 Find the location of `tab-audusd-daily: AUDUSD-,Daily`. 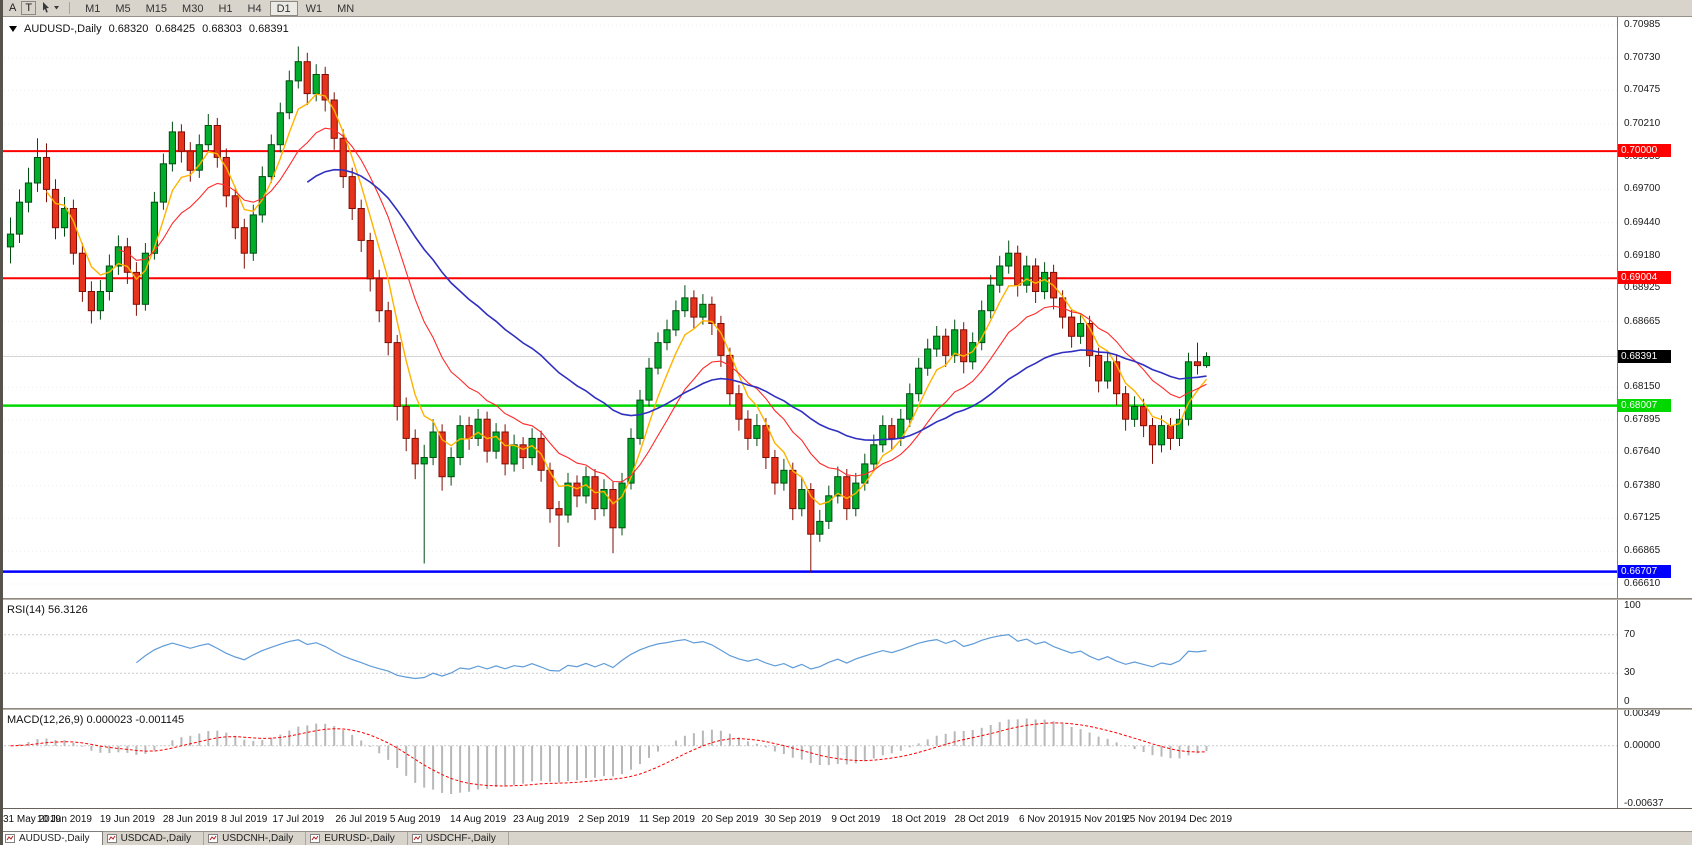

tab-audusd-daily: AUDUSD-,Daily is located at coordinates (51, 838).